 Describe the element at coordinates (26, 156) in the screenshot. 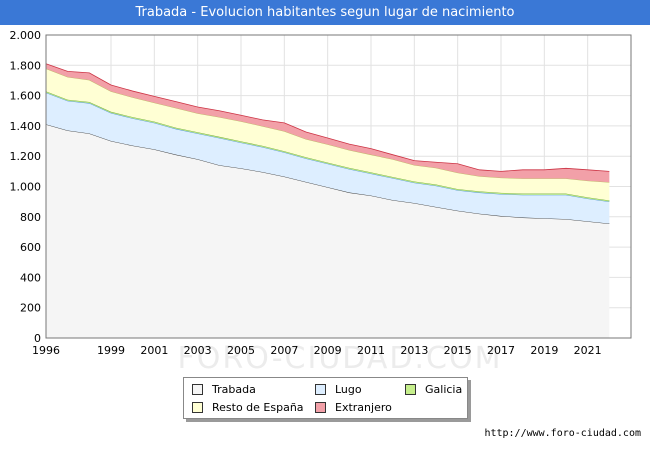

I see `y-tick-label-6: 1.200` at that location.